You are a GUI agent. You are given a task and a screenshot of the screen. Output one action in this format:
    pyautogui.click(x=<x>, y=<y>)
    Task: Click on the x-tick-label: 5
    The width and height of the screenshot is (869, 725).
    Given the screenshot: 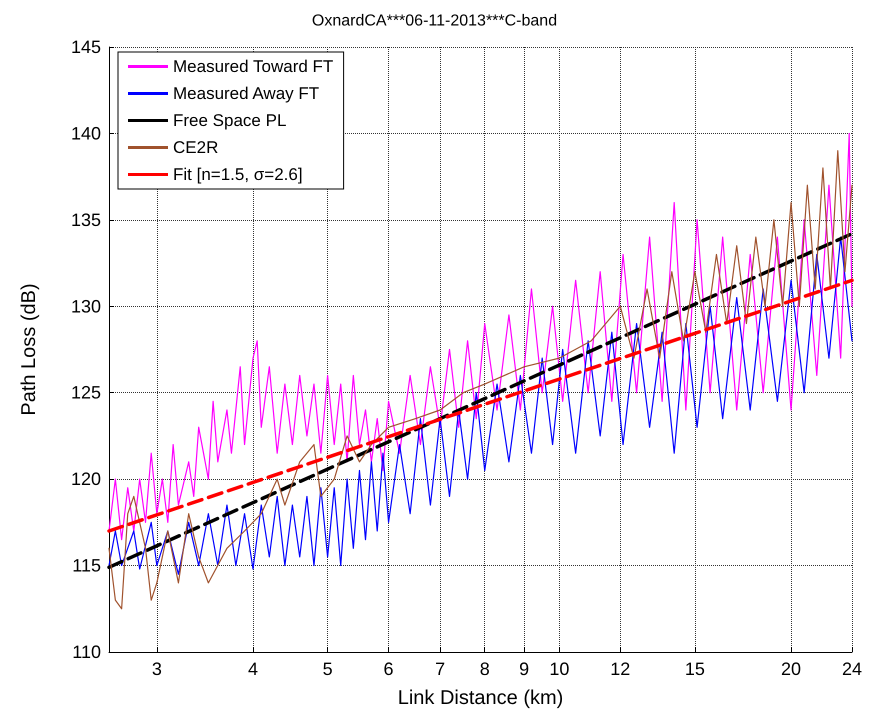 What is the action you would take?
    pyautogui.click(x=327, y=669)
    